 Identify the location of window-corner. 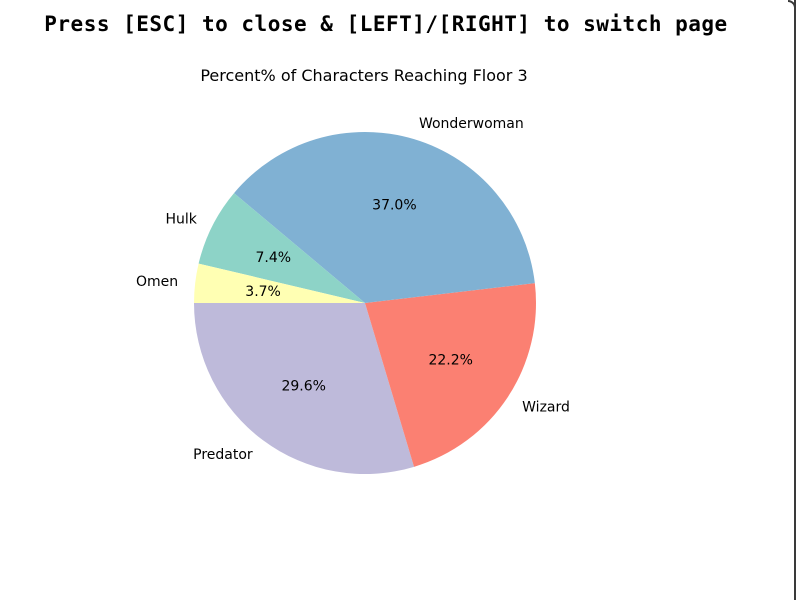
(792, 4).